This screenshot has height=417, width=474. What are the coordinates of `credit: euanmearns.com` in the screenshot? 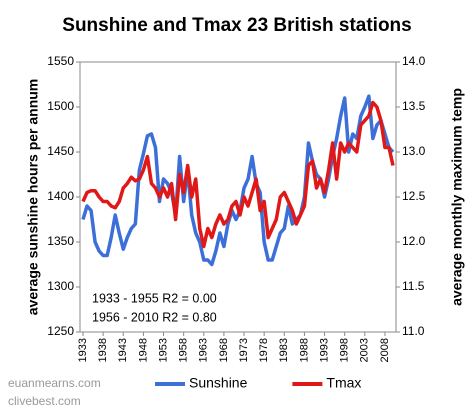 It's located at (54, 383).